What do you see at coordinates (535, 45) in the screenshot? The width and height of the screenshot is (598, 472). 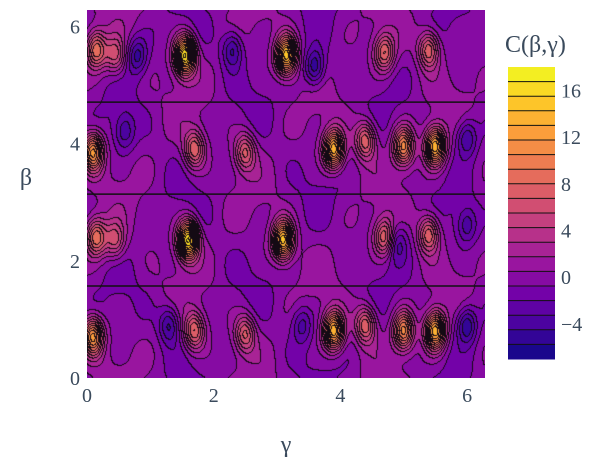 I see `colorbar-title: C(β,γ)` at bounding box center [535, 45].